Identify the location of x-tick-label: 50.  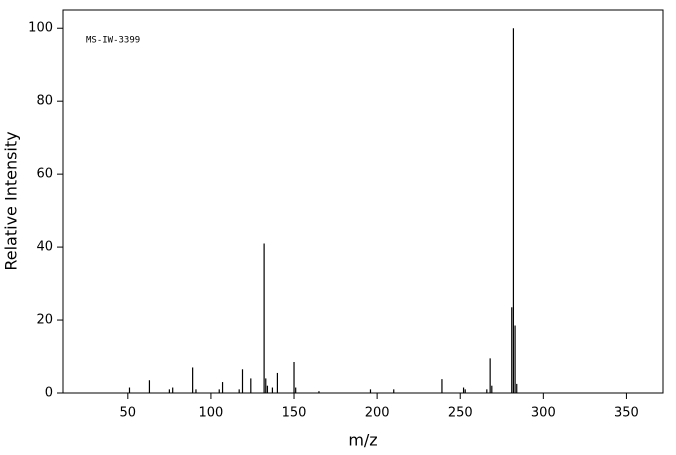
(128, 413).